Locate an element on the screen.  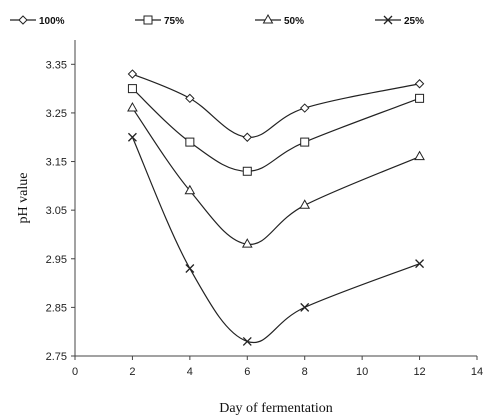
x-tick-label: 12 is located at coordinates (419, 372).